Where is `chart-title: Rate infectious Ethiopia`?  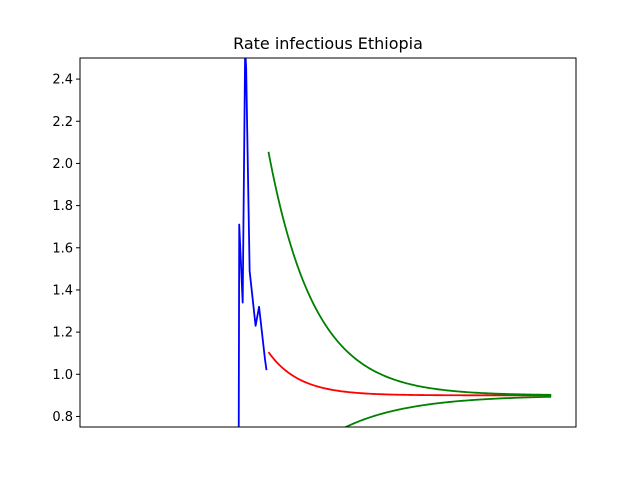
chart-title: Rate infectious Ethiopia is located at coordinates (328, 43).